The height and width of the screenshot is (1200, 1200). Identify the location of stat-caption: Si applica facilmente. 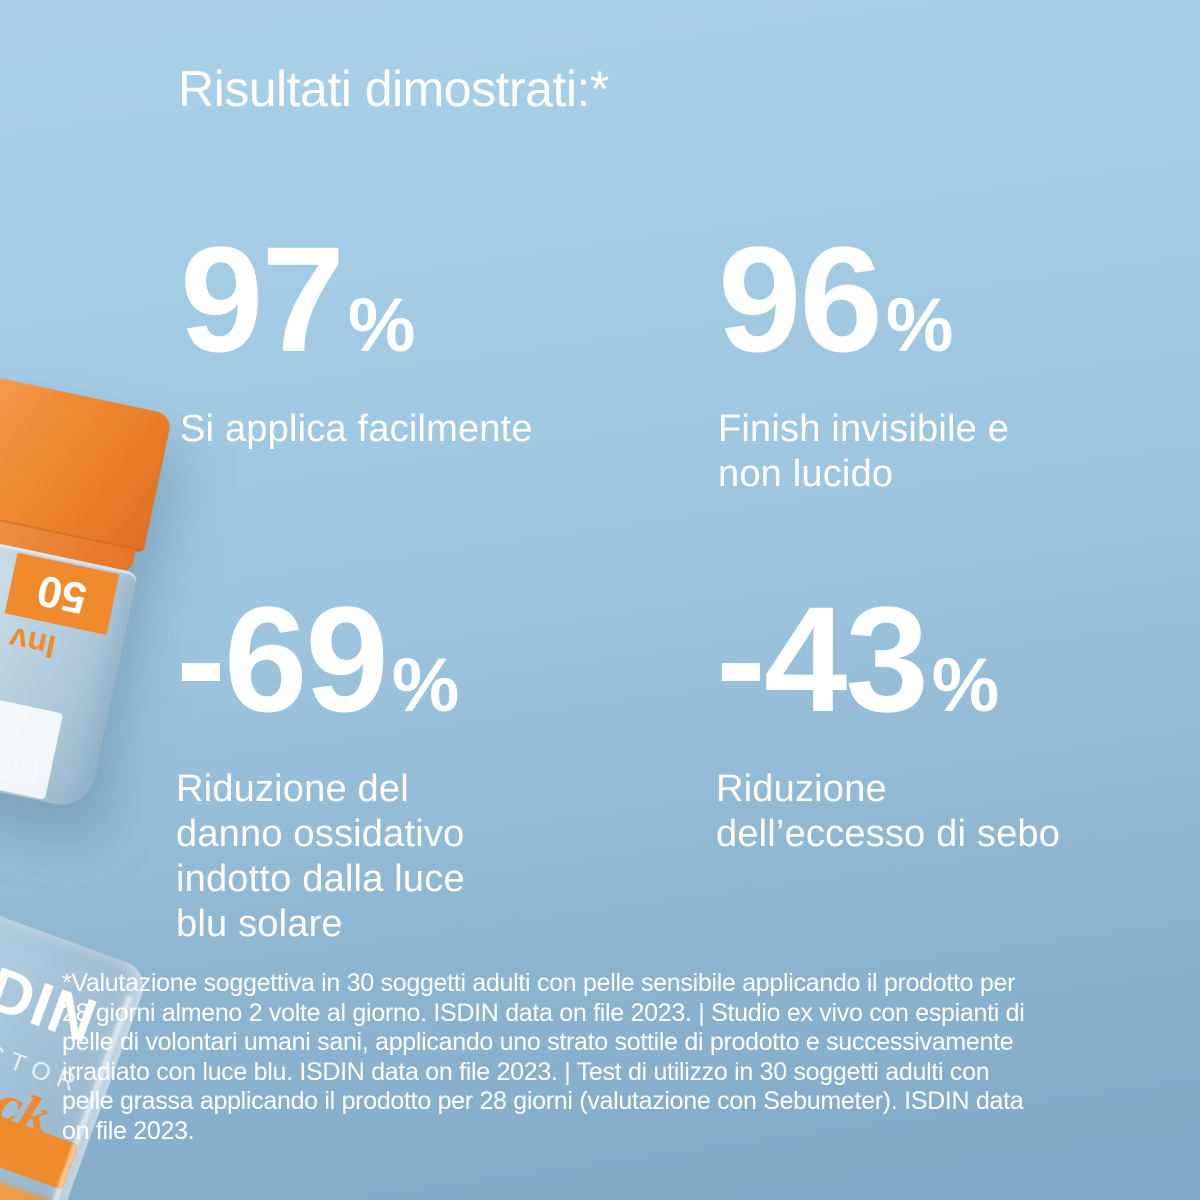
(356, 429).